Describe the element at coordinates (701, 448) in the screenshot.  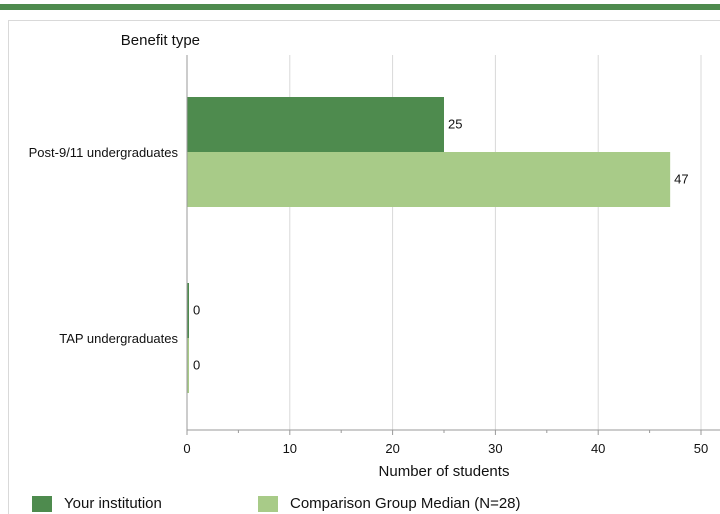
I see `x-tick-label: 50` at that location.